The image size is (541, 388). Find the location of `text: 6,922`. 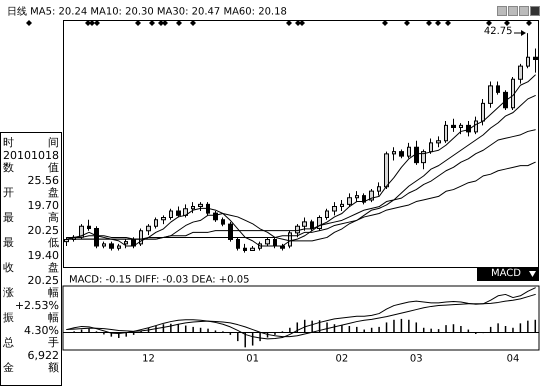

text: 6,922 is located at coordinates (42, 355).